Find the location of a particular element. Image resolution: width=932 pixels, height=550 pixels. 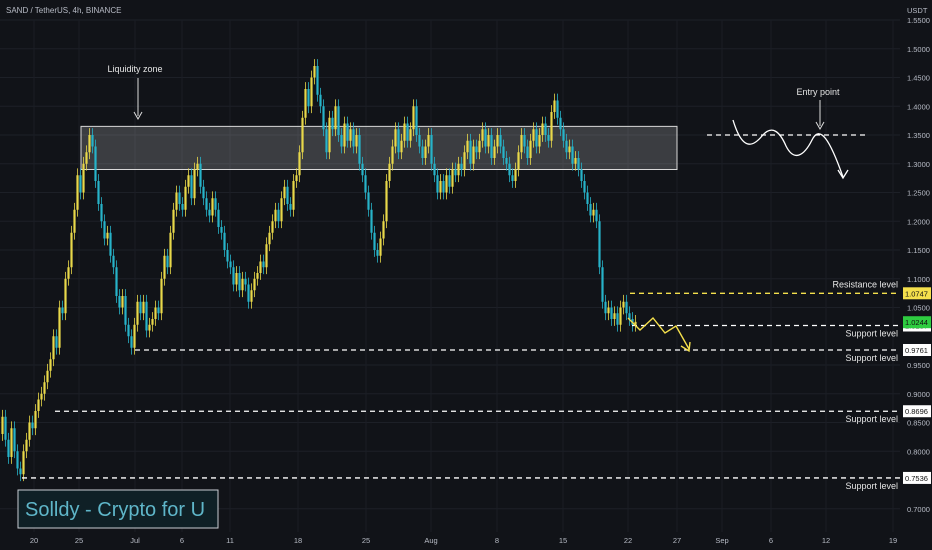

y-tick-label: 1.2500 is located at coordinates (918, 193).